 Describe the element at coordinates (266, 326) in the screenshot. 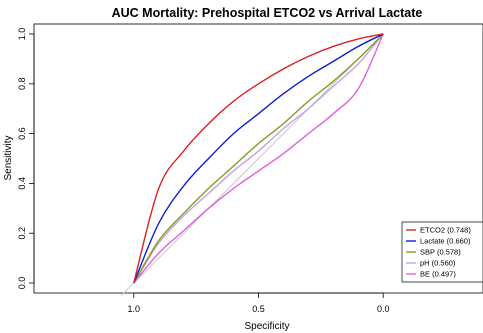

I see `x-axis-label: Specificity` at that location.